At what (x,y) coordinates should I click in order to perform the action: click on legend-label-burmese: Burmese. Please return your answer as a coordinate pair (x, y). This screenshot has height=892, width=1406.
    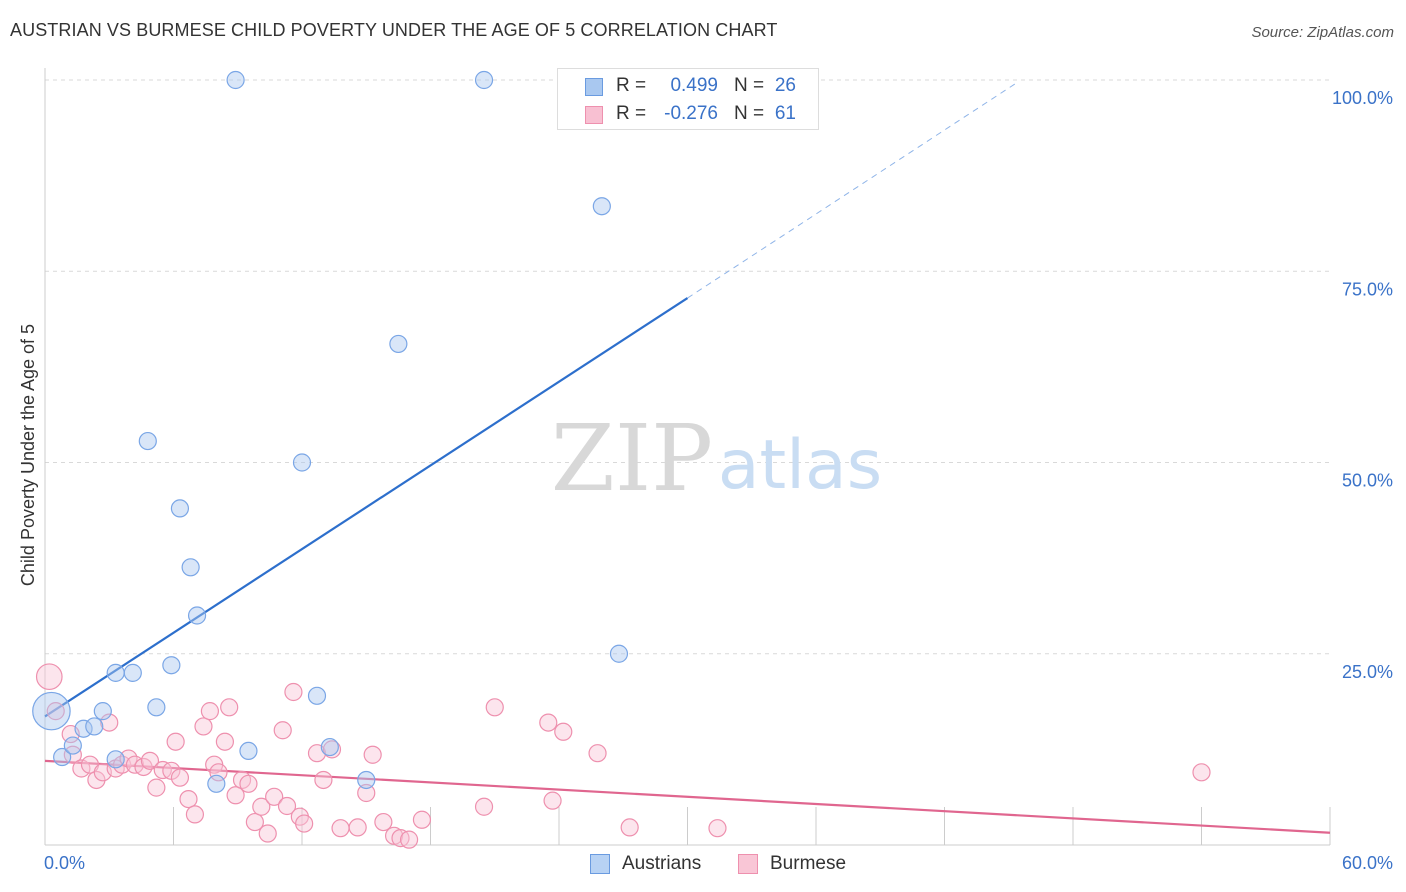
    Looking at the image, I should click on (808, 863).